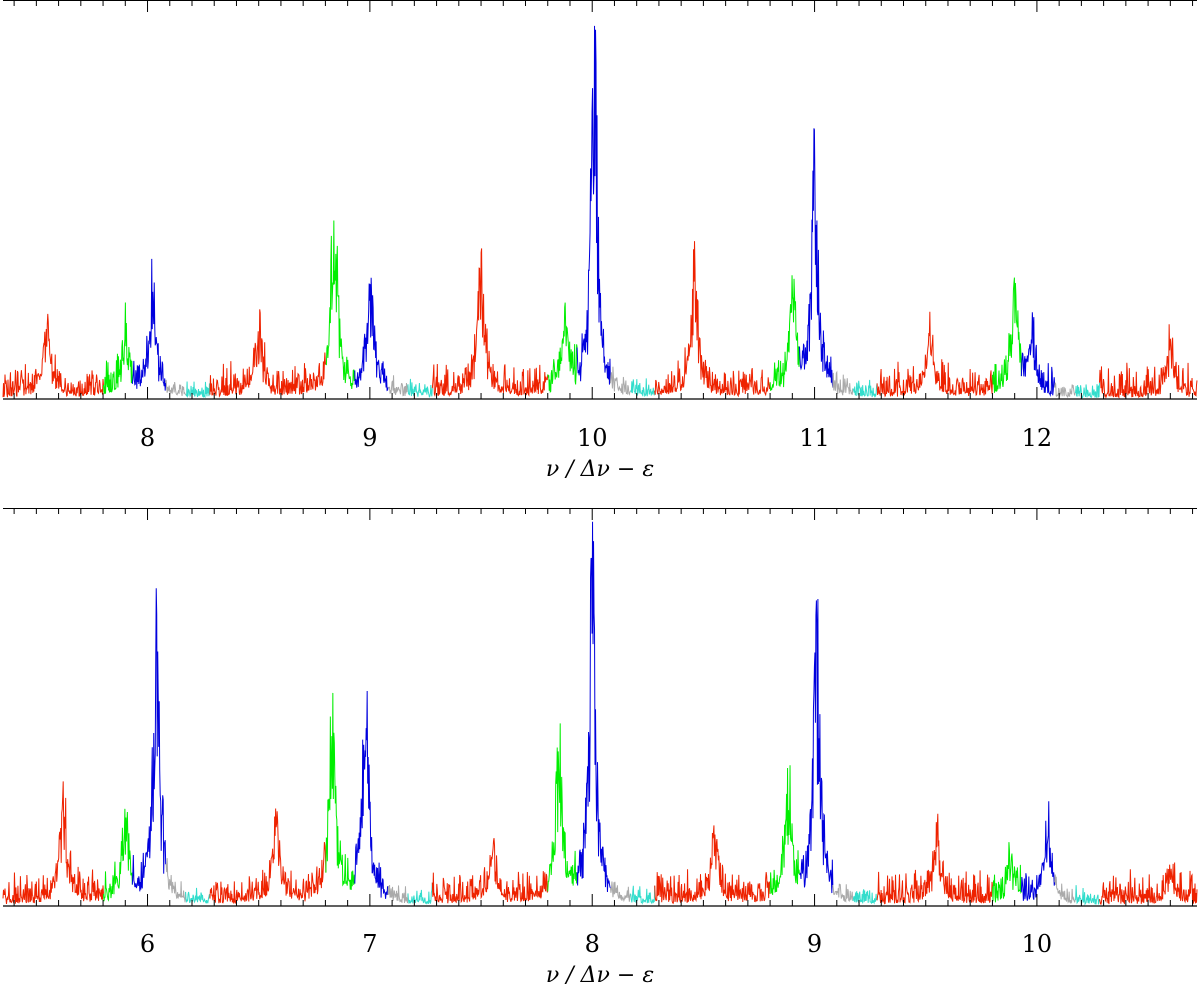 The height and width of the screenshot is (984, 1200). I want to click on x-tick-label: 6, so click(147, 944).